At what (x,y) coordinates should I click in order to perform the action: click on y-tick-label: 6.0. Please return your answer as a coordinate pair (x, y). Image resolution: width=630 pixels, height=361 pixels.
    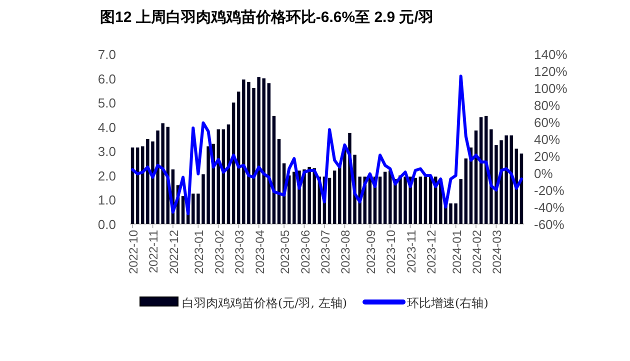
    Looking at the image, I should click on (107, 78).